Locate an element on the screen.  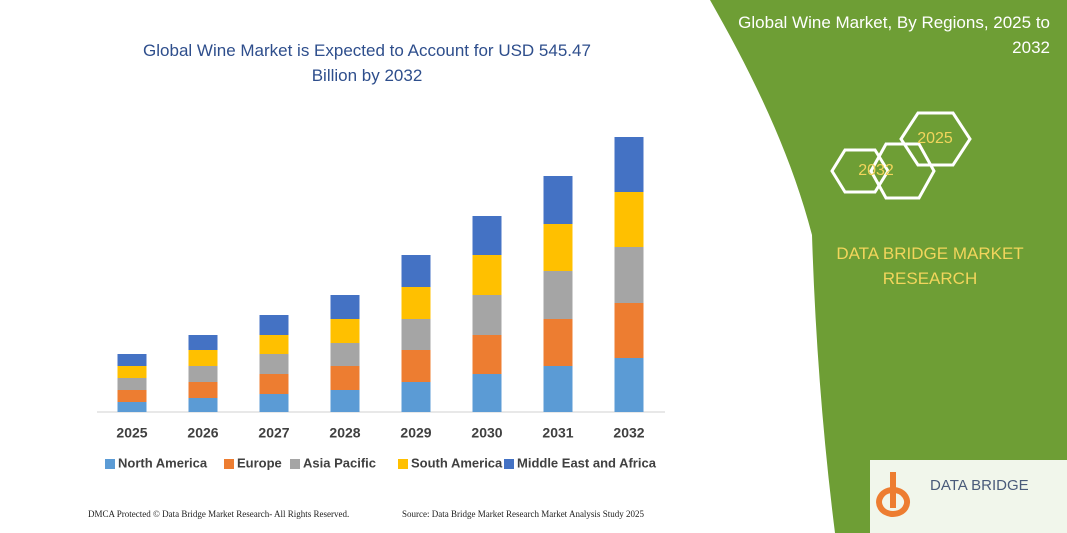
x-tick-label: 2028 is located at coordinates (344, 433).